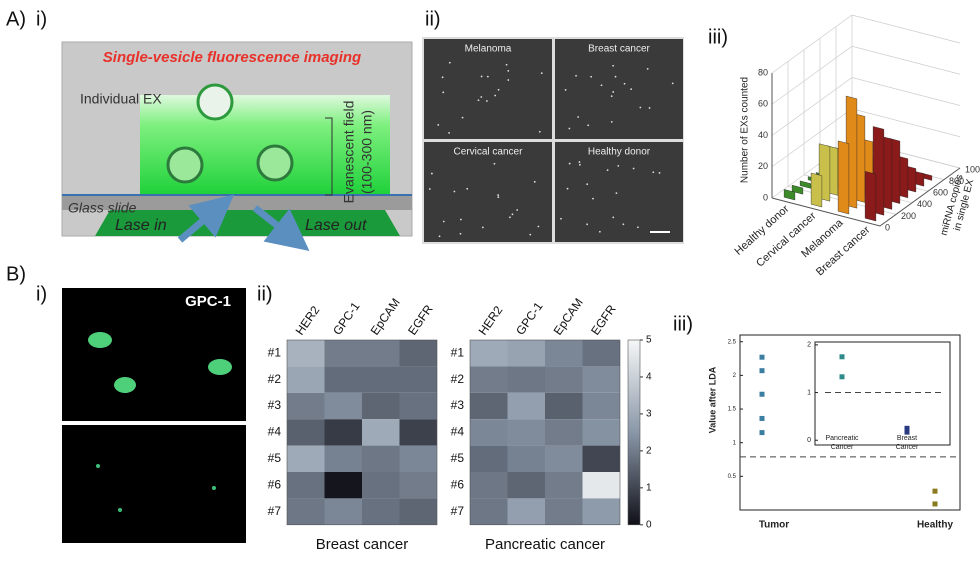  I want to click on row-label: #7, so click(458, 511).